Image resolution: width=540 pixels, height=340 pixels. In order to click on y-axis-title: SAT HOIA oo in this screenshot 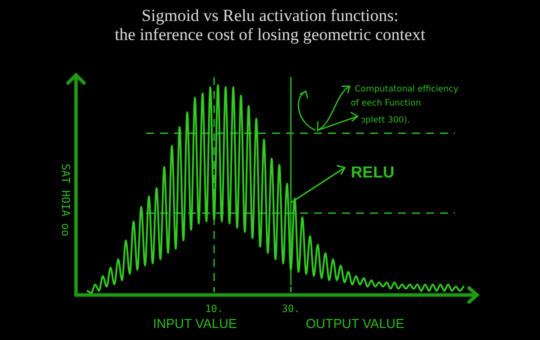, I will do `click(65, 200)`.